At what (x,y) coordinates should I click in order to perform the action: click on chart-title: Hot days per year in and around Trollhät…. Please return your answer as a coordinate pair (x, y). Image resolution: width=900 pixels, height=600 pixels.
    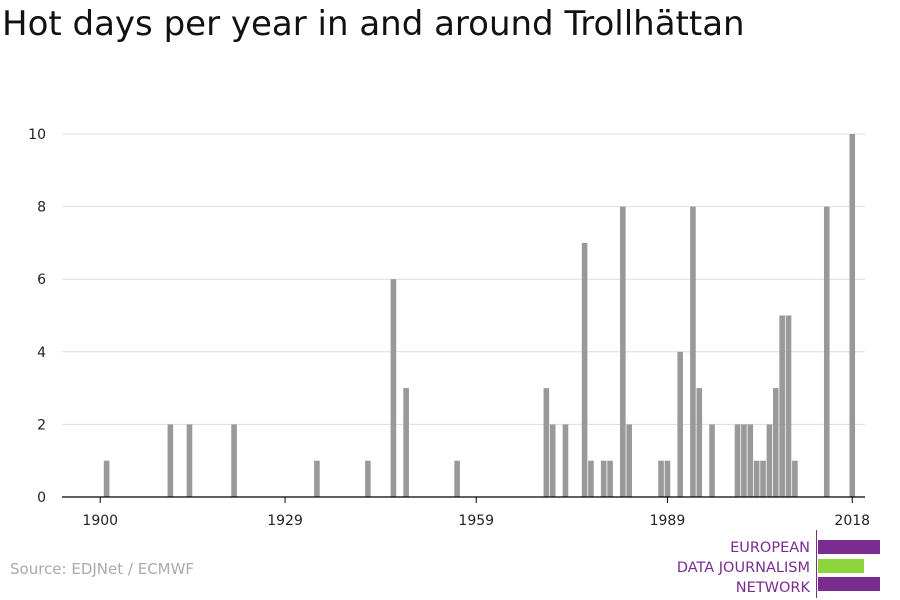
    Looking at the image, I should click on (373, 24).